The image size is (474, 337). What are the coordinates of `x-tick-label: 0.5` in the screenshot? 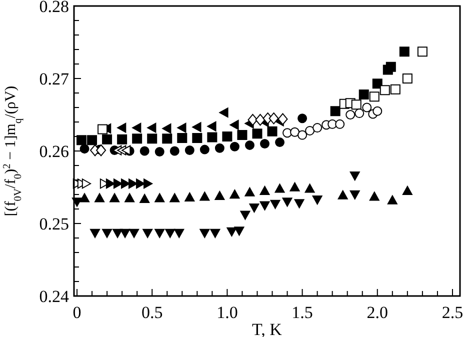 It's located at (152, 312).